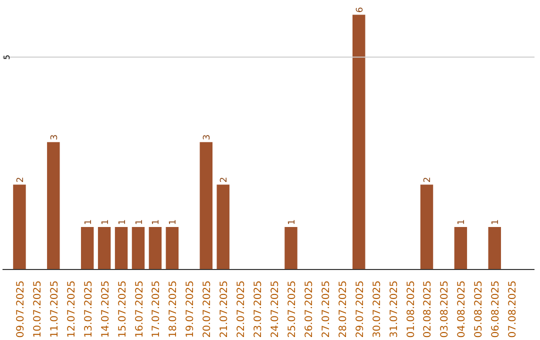  I want to click on x-tick-label: 30.07.2025, so click(377, 309).